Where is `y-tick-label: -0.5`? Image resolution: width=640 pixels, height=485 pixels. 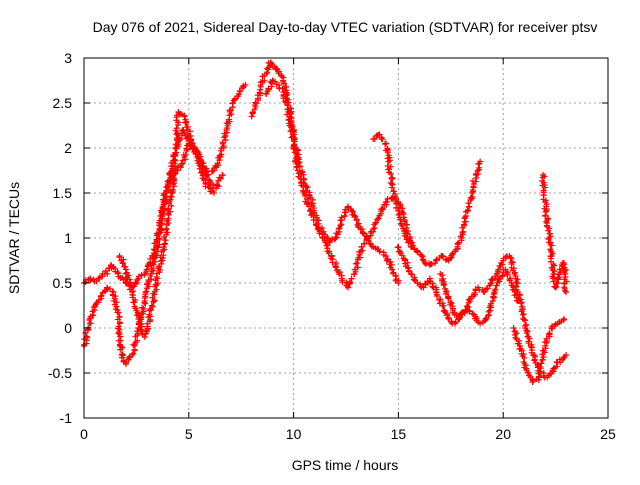 y-tick-label: -0.5 is located at coordinates (60, 373).